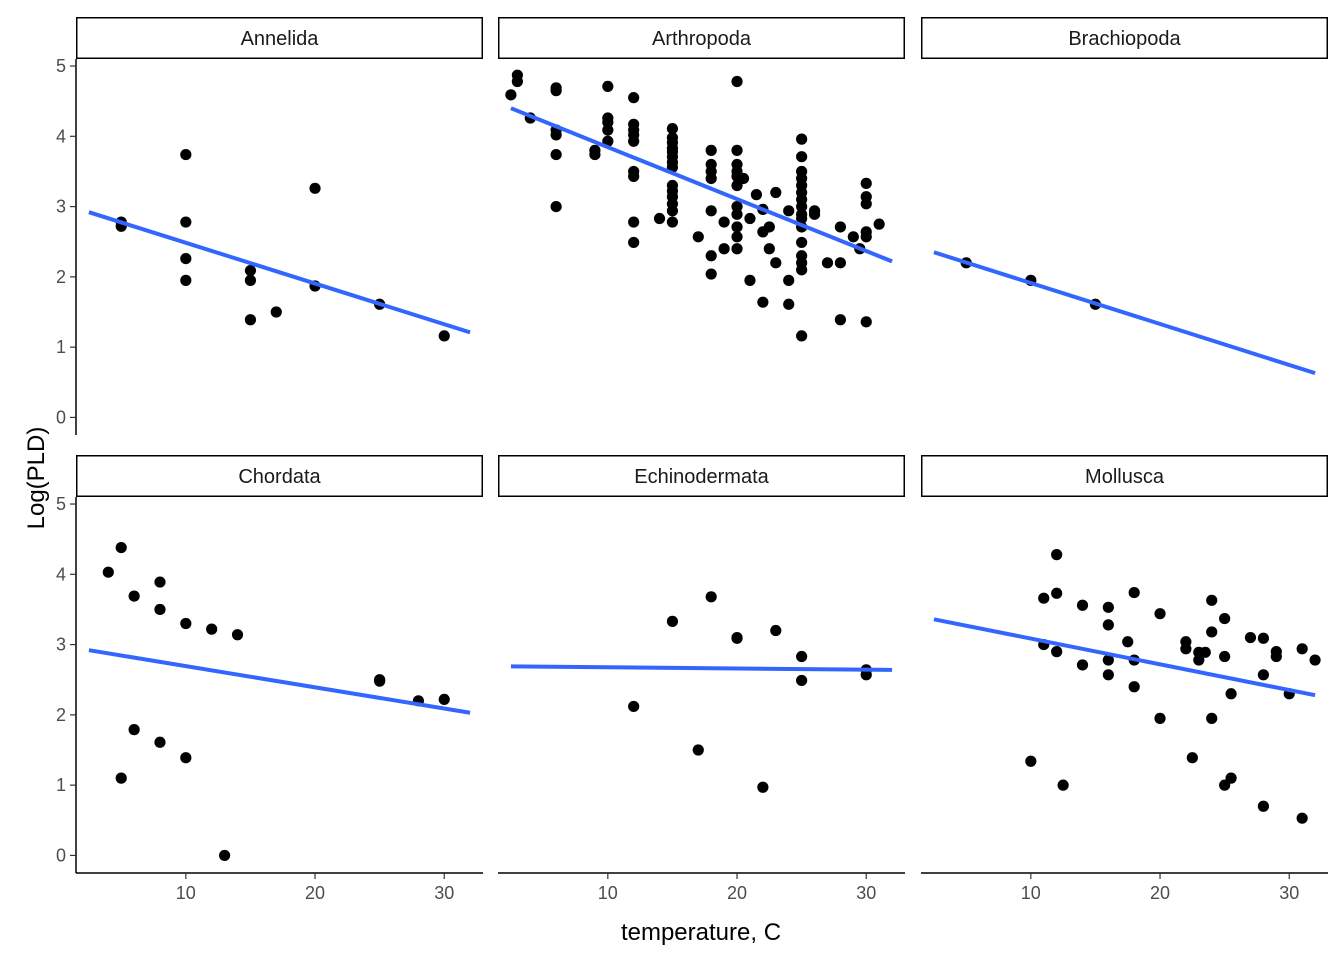 The image size is (1344, 960). I want to click on fit-line-echinodermata, so click(701, 668).